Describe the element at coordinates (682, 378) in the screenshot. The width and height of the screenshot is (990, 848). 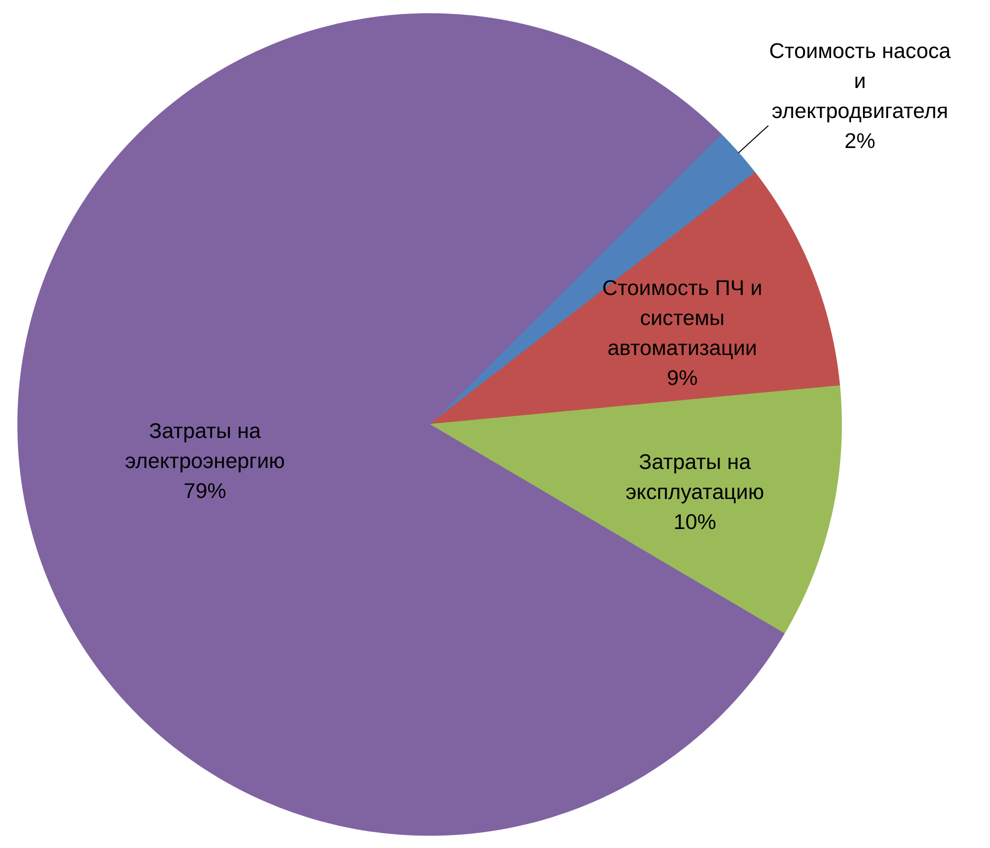
I see `data-label: 9%` at that location.